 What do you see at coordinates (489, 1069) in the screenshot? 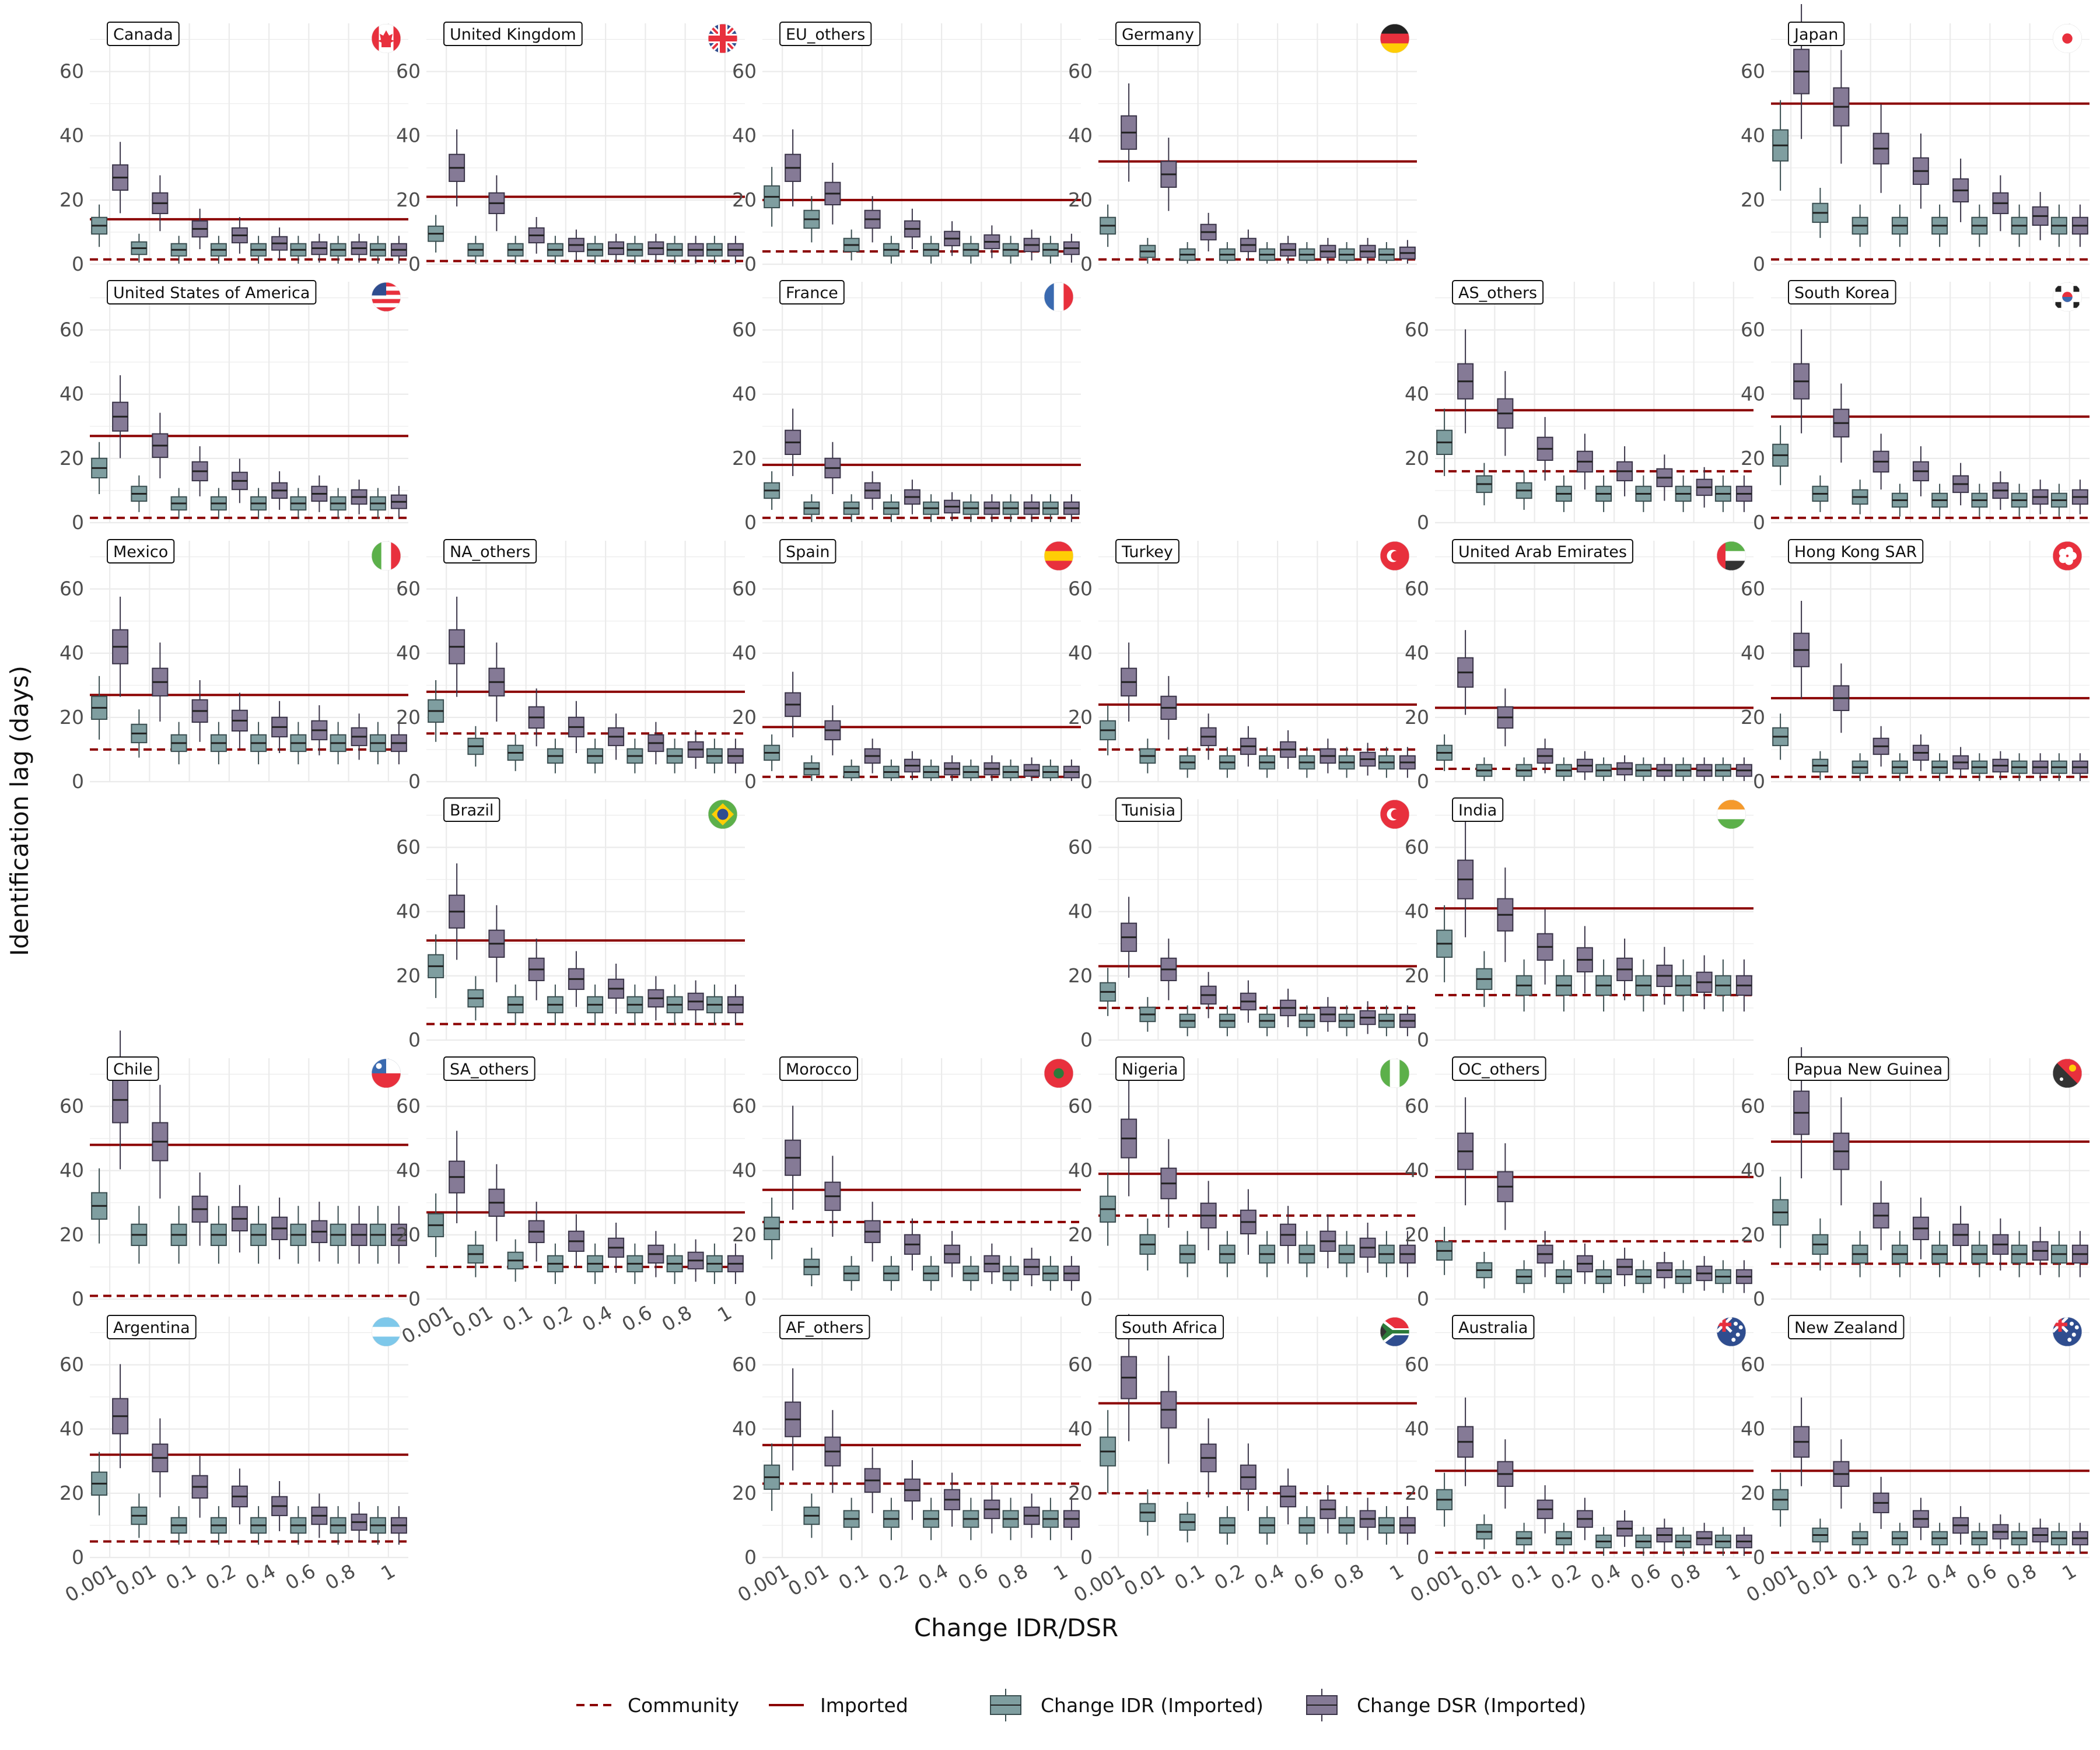
I see `facet-label-text: SA_others` at bounding box center [489, 1069].